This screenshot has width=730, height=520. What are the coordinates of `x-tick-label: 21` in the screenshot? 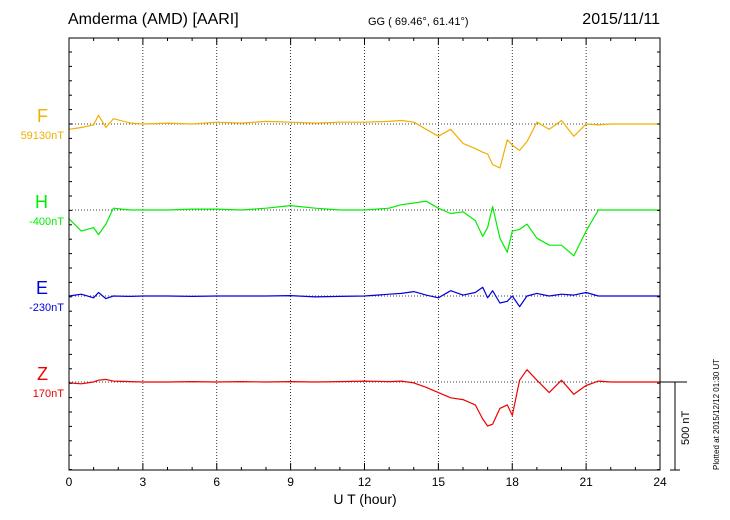 It's located at (586, 482).